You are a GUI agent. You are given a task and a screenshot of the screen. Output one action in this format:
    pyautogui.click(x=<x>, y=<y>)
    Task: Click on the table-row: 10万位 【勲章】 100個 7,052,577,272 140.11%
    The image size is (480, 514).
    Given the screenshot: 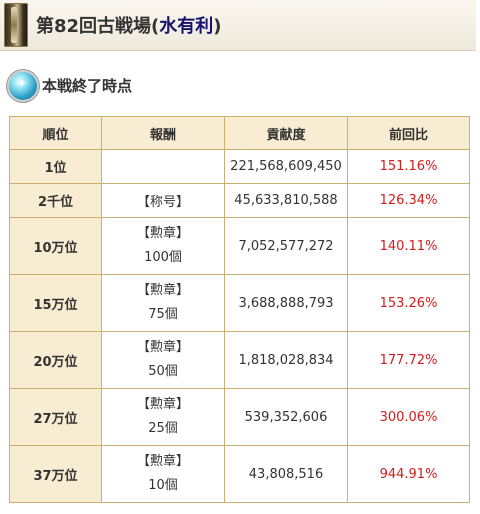 What is the action you would take?
    pyautogui.click(x=239, y=246)
    